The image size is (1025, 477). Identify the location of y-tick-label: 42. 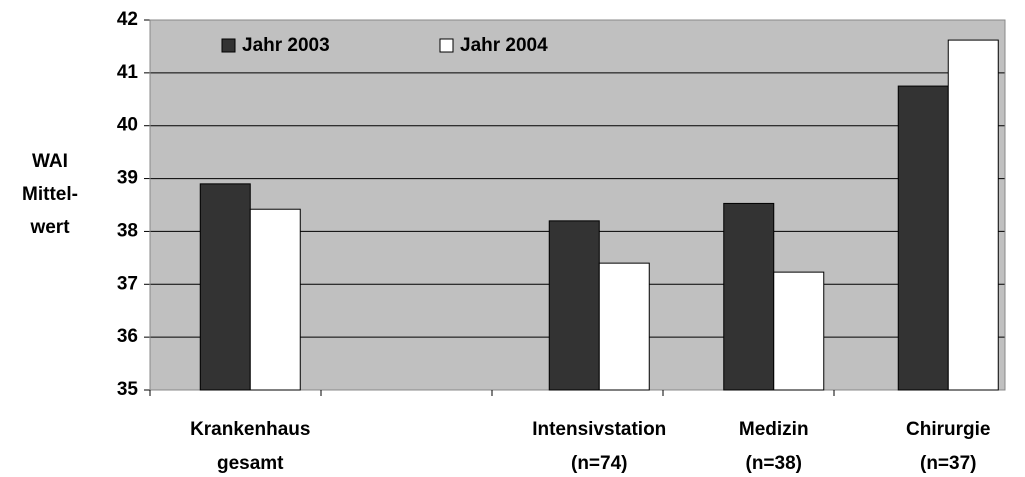
(127, 19).